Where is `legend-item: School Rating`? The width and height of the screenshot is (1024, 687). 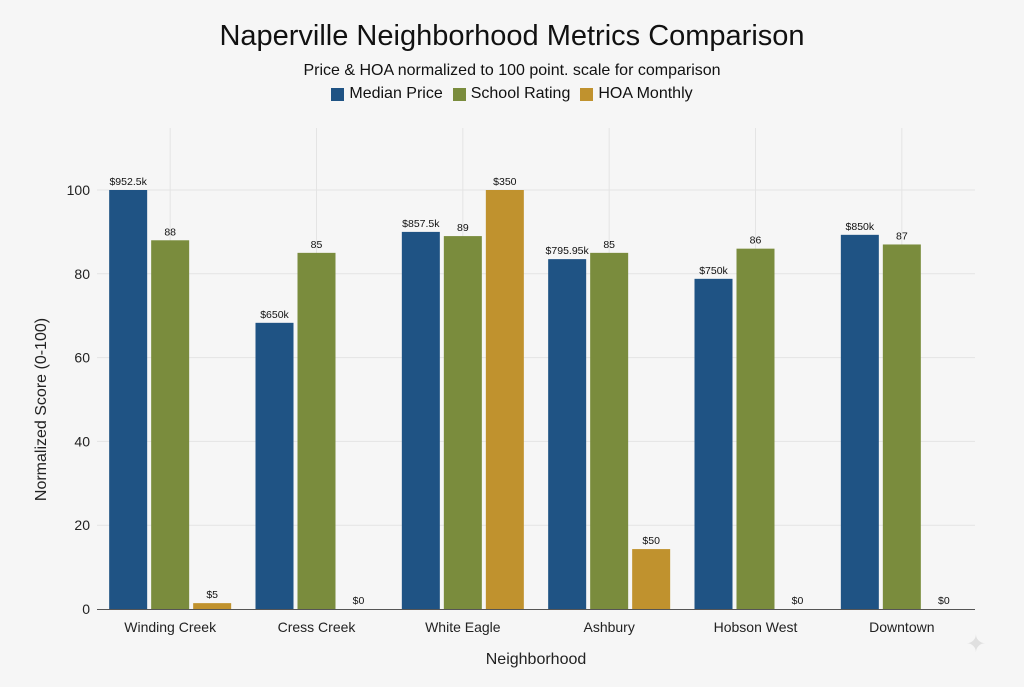 legend-item: School Rating is located at coordinates (511, 94).